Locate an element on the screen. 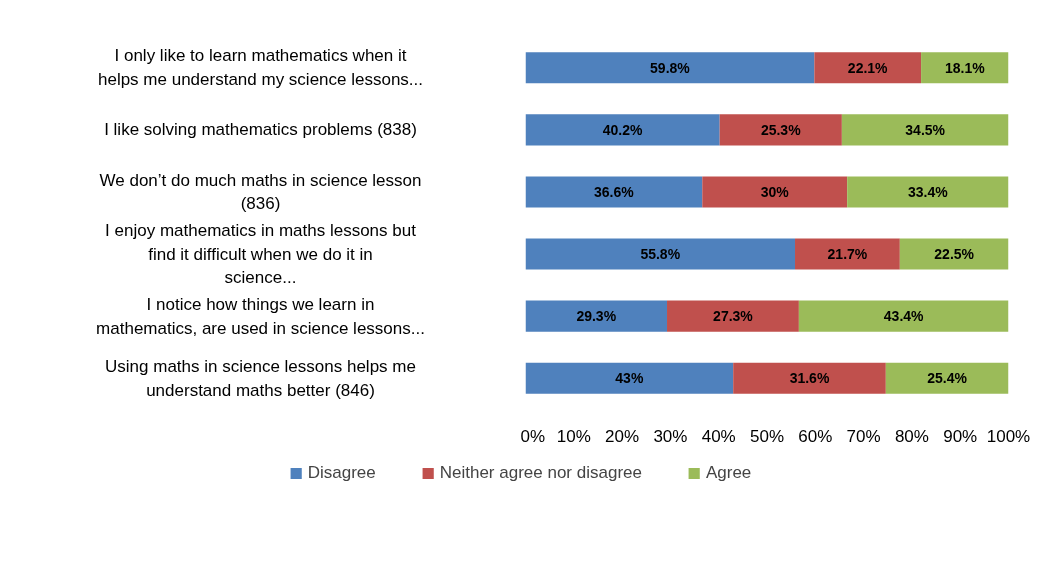 This screenshot has width=1055, height=580. data-label: 30% is located at coordinates (775, 191).